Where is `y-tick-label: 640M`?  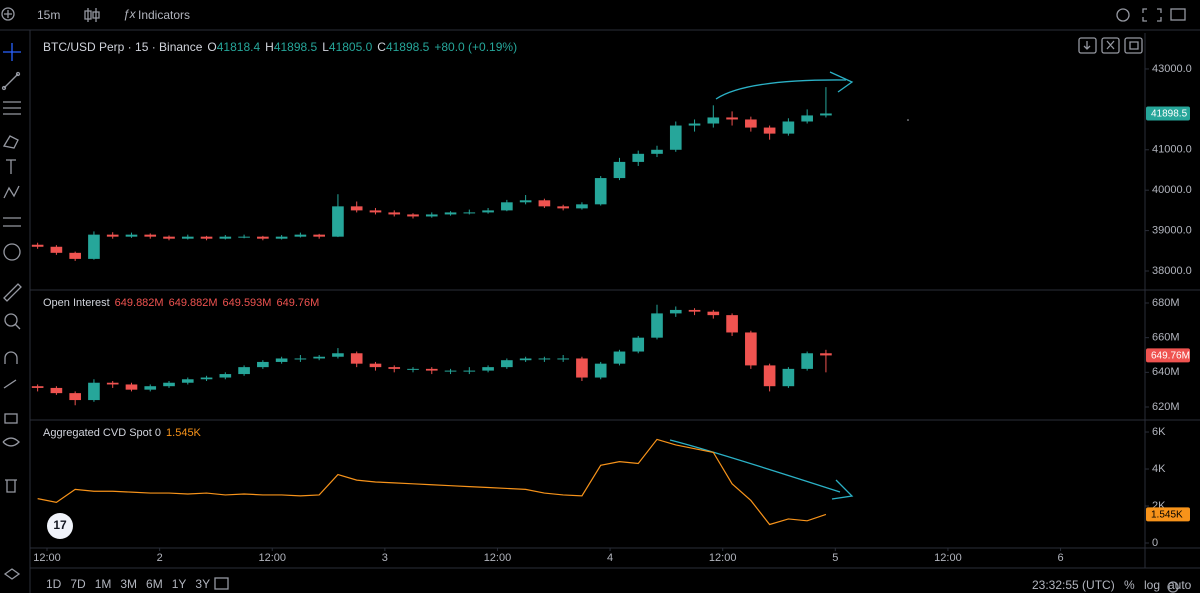
y-tick-label: 640M is located at coordinates (1166, 372).